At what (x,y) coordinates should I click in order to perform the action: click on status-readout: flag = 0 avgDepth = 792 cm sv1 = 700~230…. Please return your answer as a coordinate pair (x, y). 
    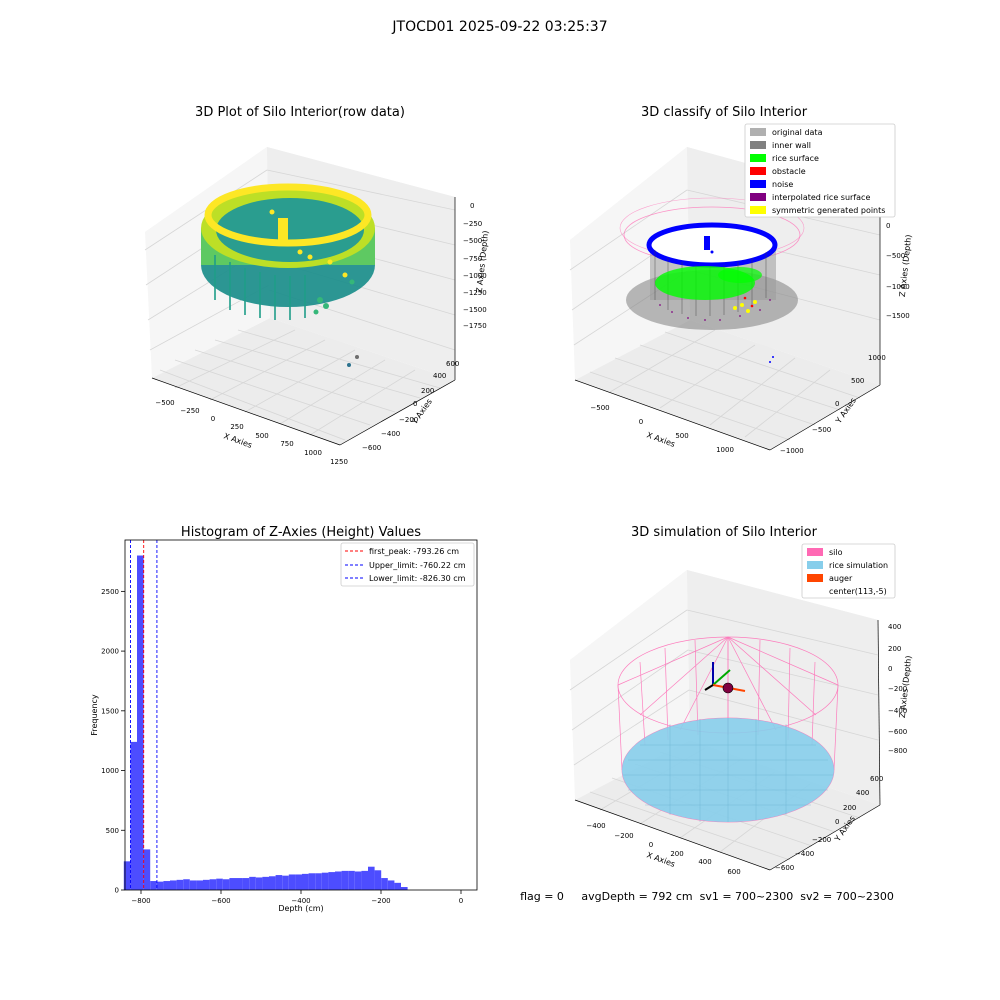
    Looking at the image, I should click on (707, 896).